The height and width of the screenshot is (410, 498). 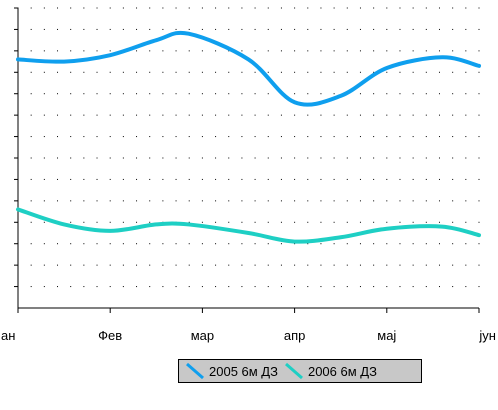 What do you see at coordinates (300, 371) in the screenshot?
I see `legend: 2005 6м ДЗ 2006 6м ДЗ` at bounding box center [300, 371].